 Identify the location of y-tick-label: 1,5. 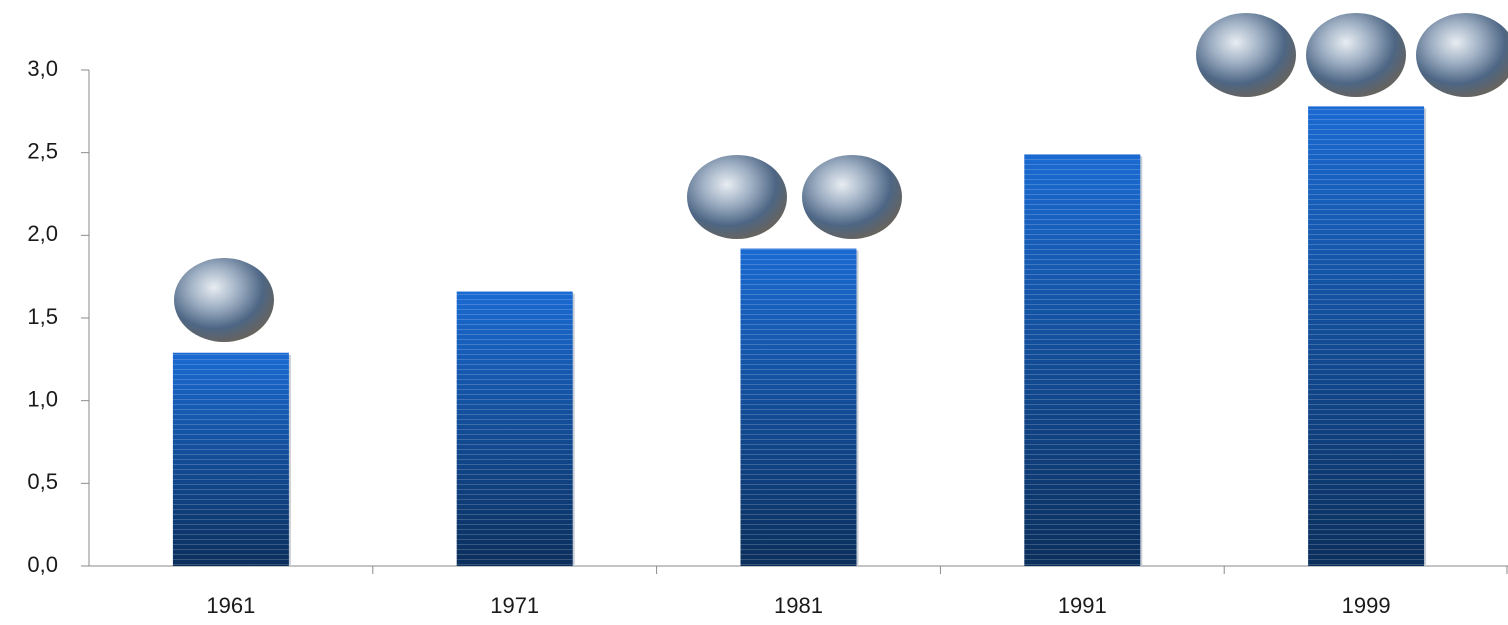
(42, 316).